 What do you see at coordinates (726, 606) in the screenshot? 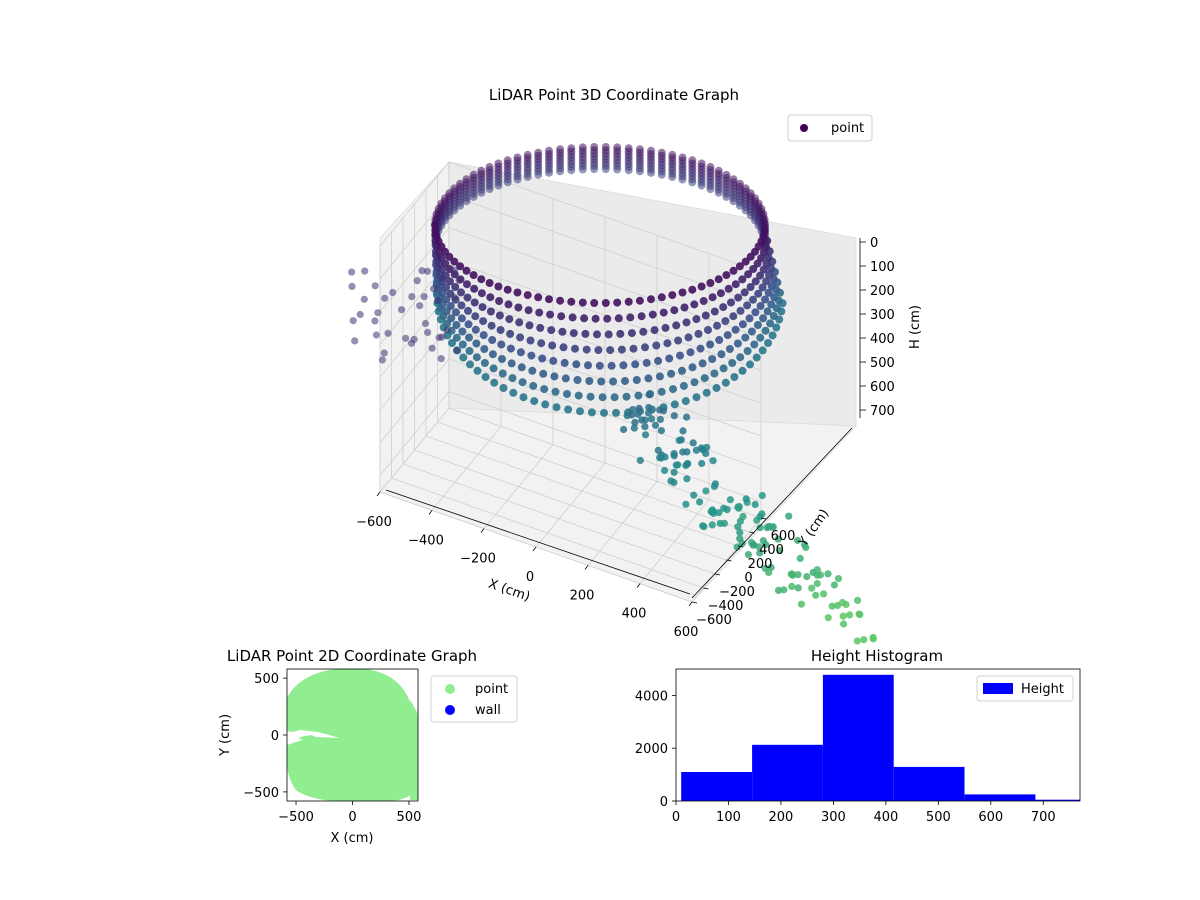
I see `y-tick-label-3d: −400` at bounding box center [726, 606].